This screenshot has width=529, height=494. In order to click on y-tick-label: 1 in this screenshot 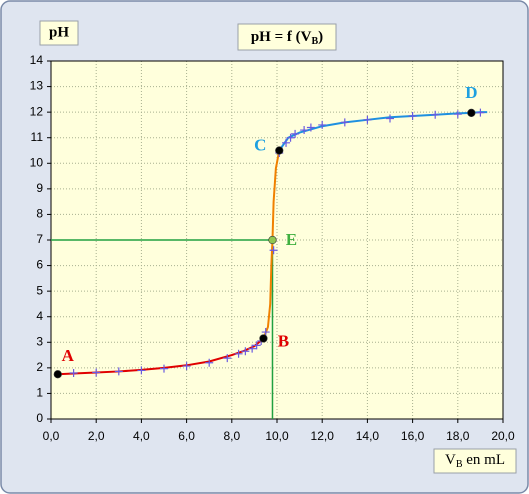, I will do `click(39, 393)`.